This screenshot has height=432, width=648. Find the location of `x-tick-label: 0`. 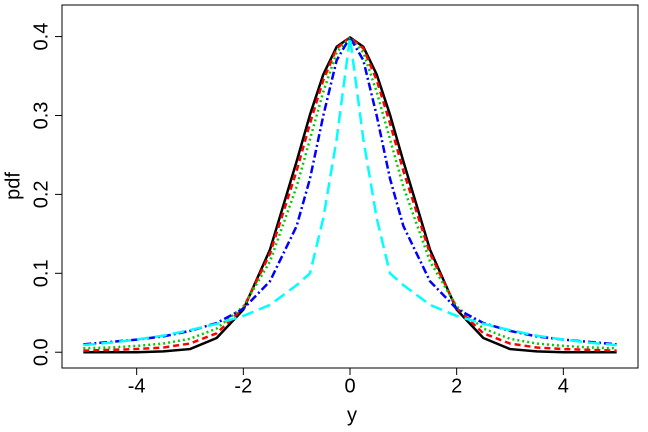

x-tick-label: 0 is located at coordinates (349, 386).